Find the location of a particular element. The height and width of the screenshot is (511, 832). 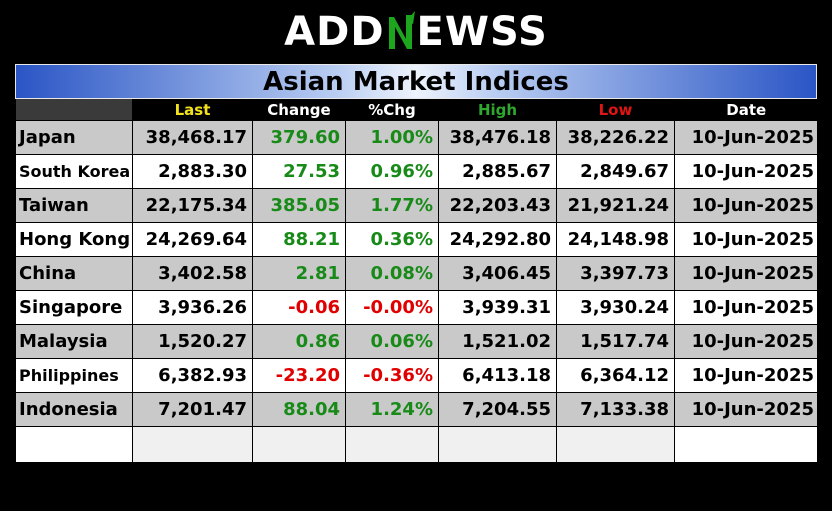

pct-change-cell: 0.06% is located at coordinates (392, 341).